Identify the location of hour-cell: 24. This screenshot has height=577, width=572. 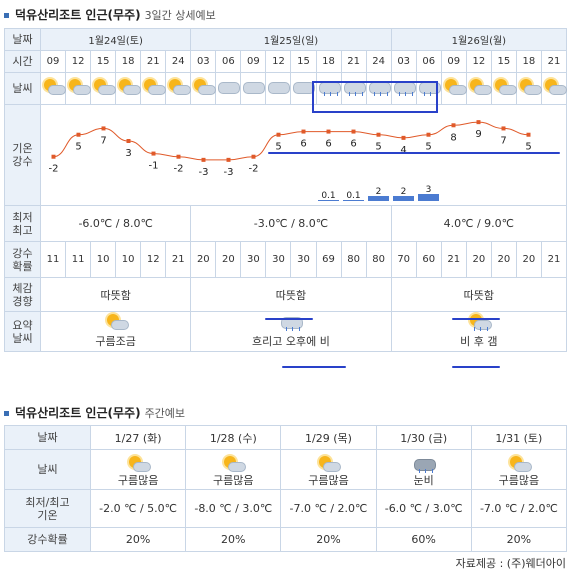
(178, 61).